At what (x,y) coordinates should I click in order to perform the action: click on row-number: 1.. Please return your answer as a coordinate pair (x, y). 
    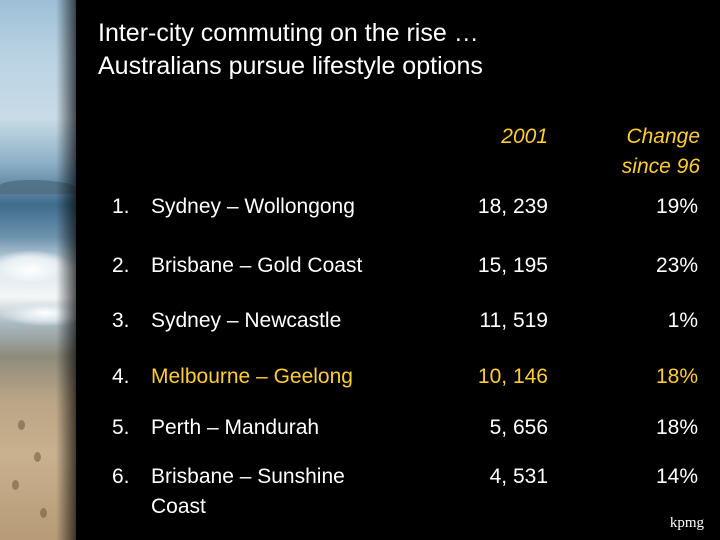
    Looking at the image, I should click on (121, 206).